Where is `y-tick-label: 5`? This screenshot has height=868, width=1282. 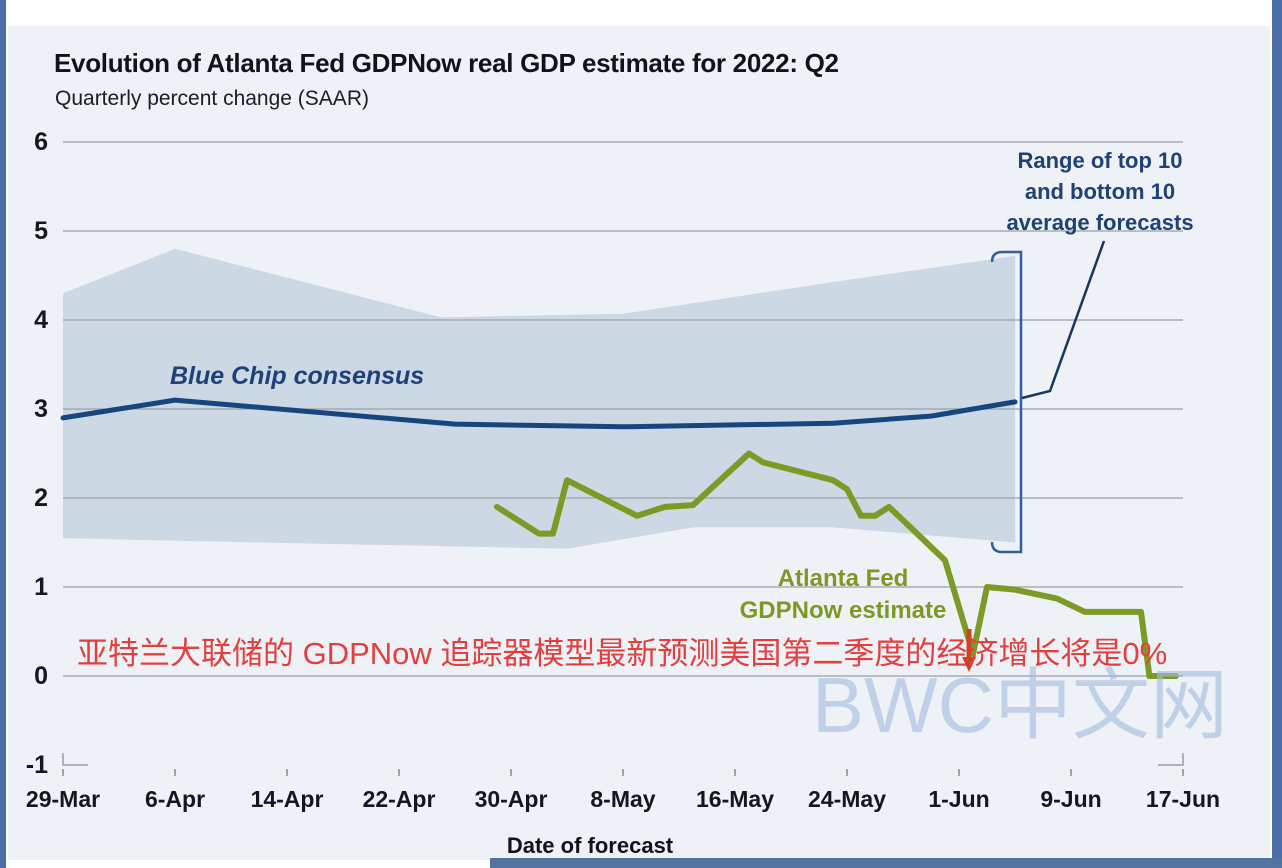 y-tick-label: 5 is located at coordinates (41, 231).